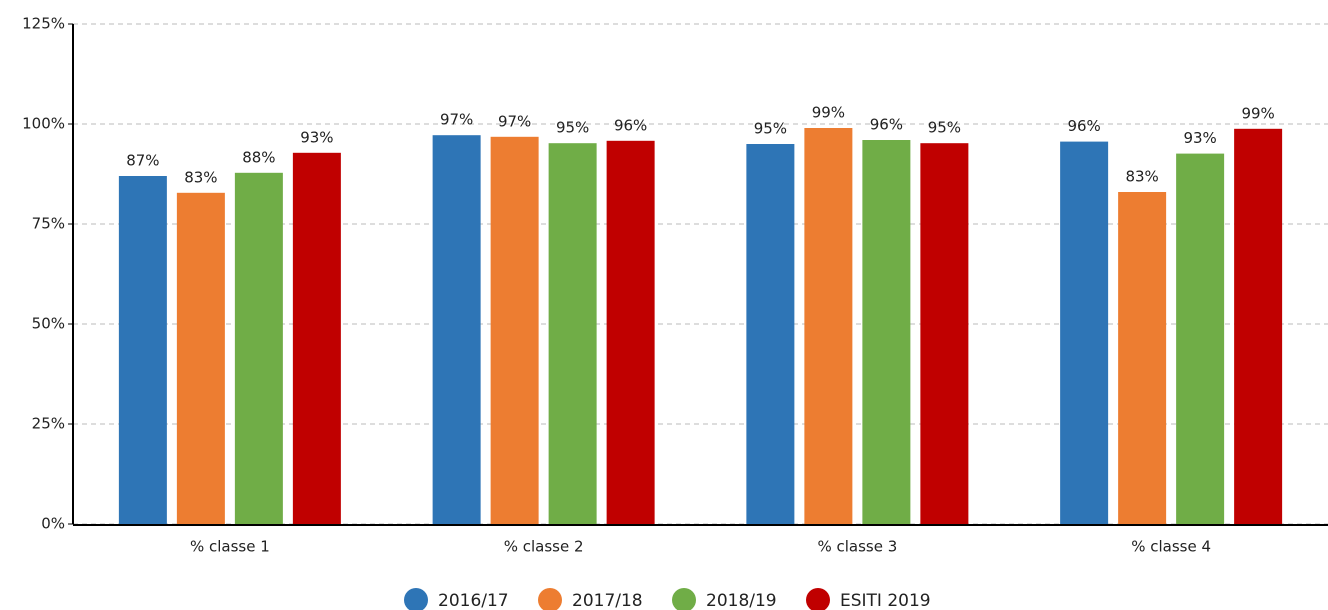 The width and height of the screenshot is (1328, 610). What do you see at coordinates (857, 547) in the screenshot?
I see `x-tick-label: % classe 3` at bounding box center [857, 547].